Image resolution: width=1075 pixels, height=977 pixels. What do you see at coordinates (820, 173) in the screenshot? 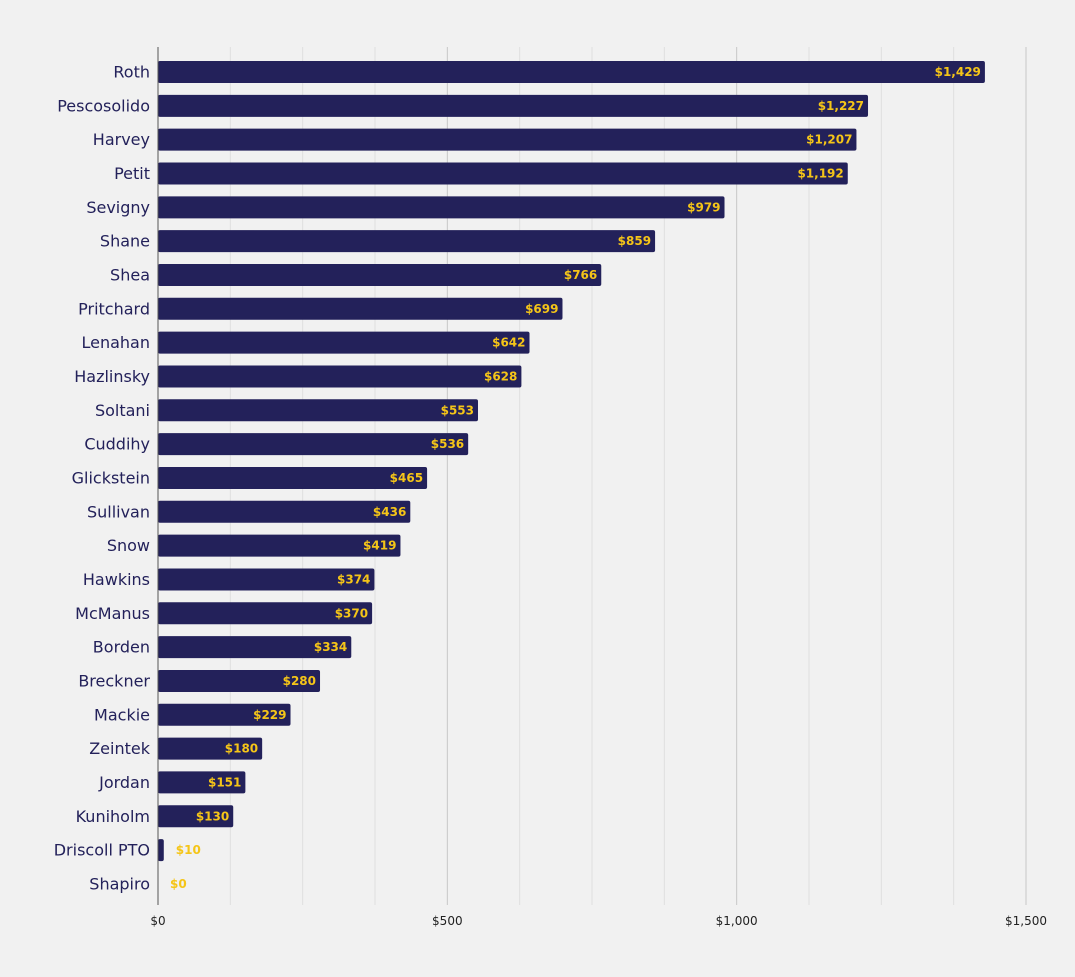
I see `value-label: $1,192` at bounding box center [820, 173].